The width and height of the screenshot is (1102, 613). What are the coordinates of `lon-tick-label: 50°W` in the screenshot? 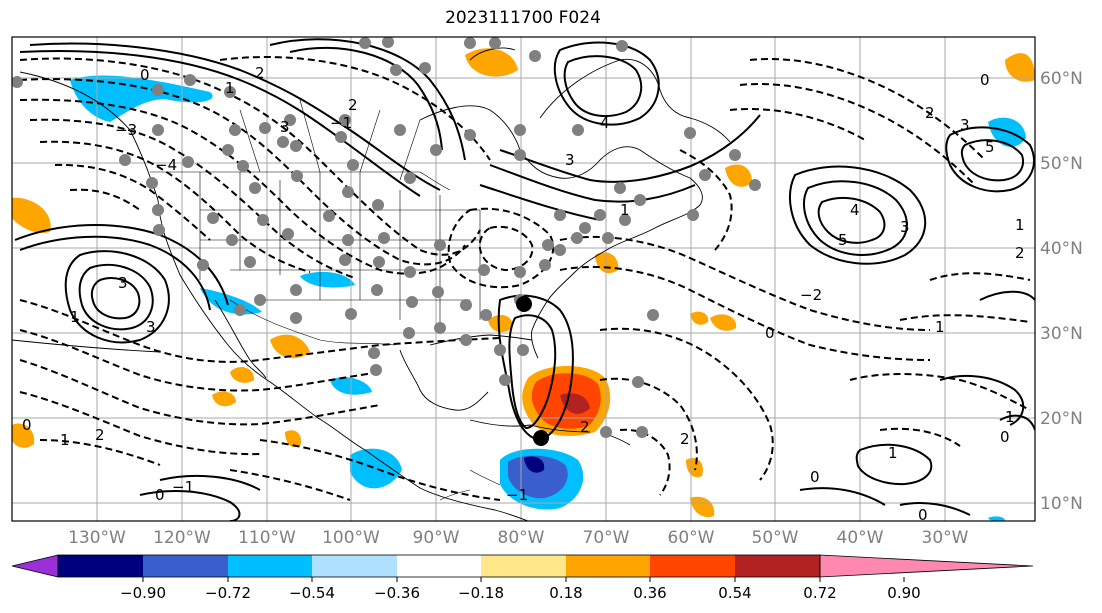 It's located at (775, 538).